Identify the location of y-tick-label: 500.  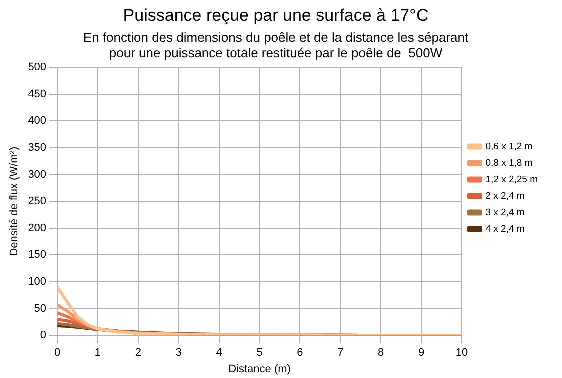
(37, 68).